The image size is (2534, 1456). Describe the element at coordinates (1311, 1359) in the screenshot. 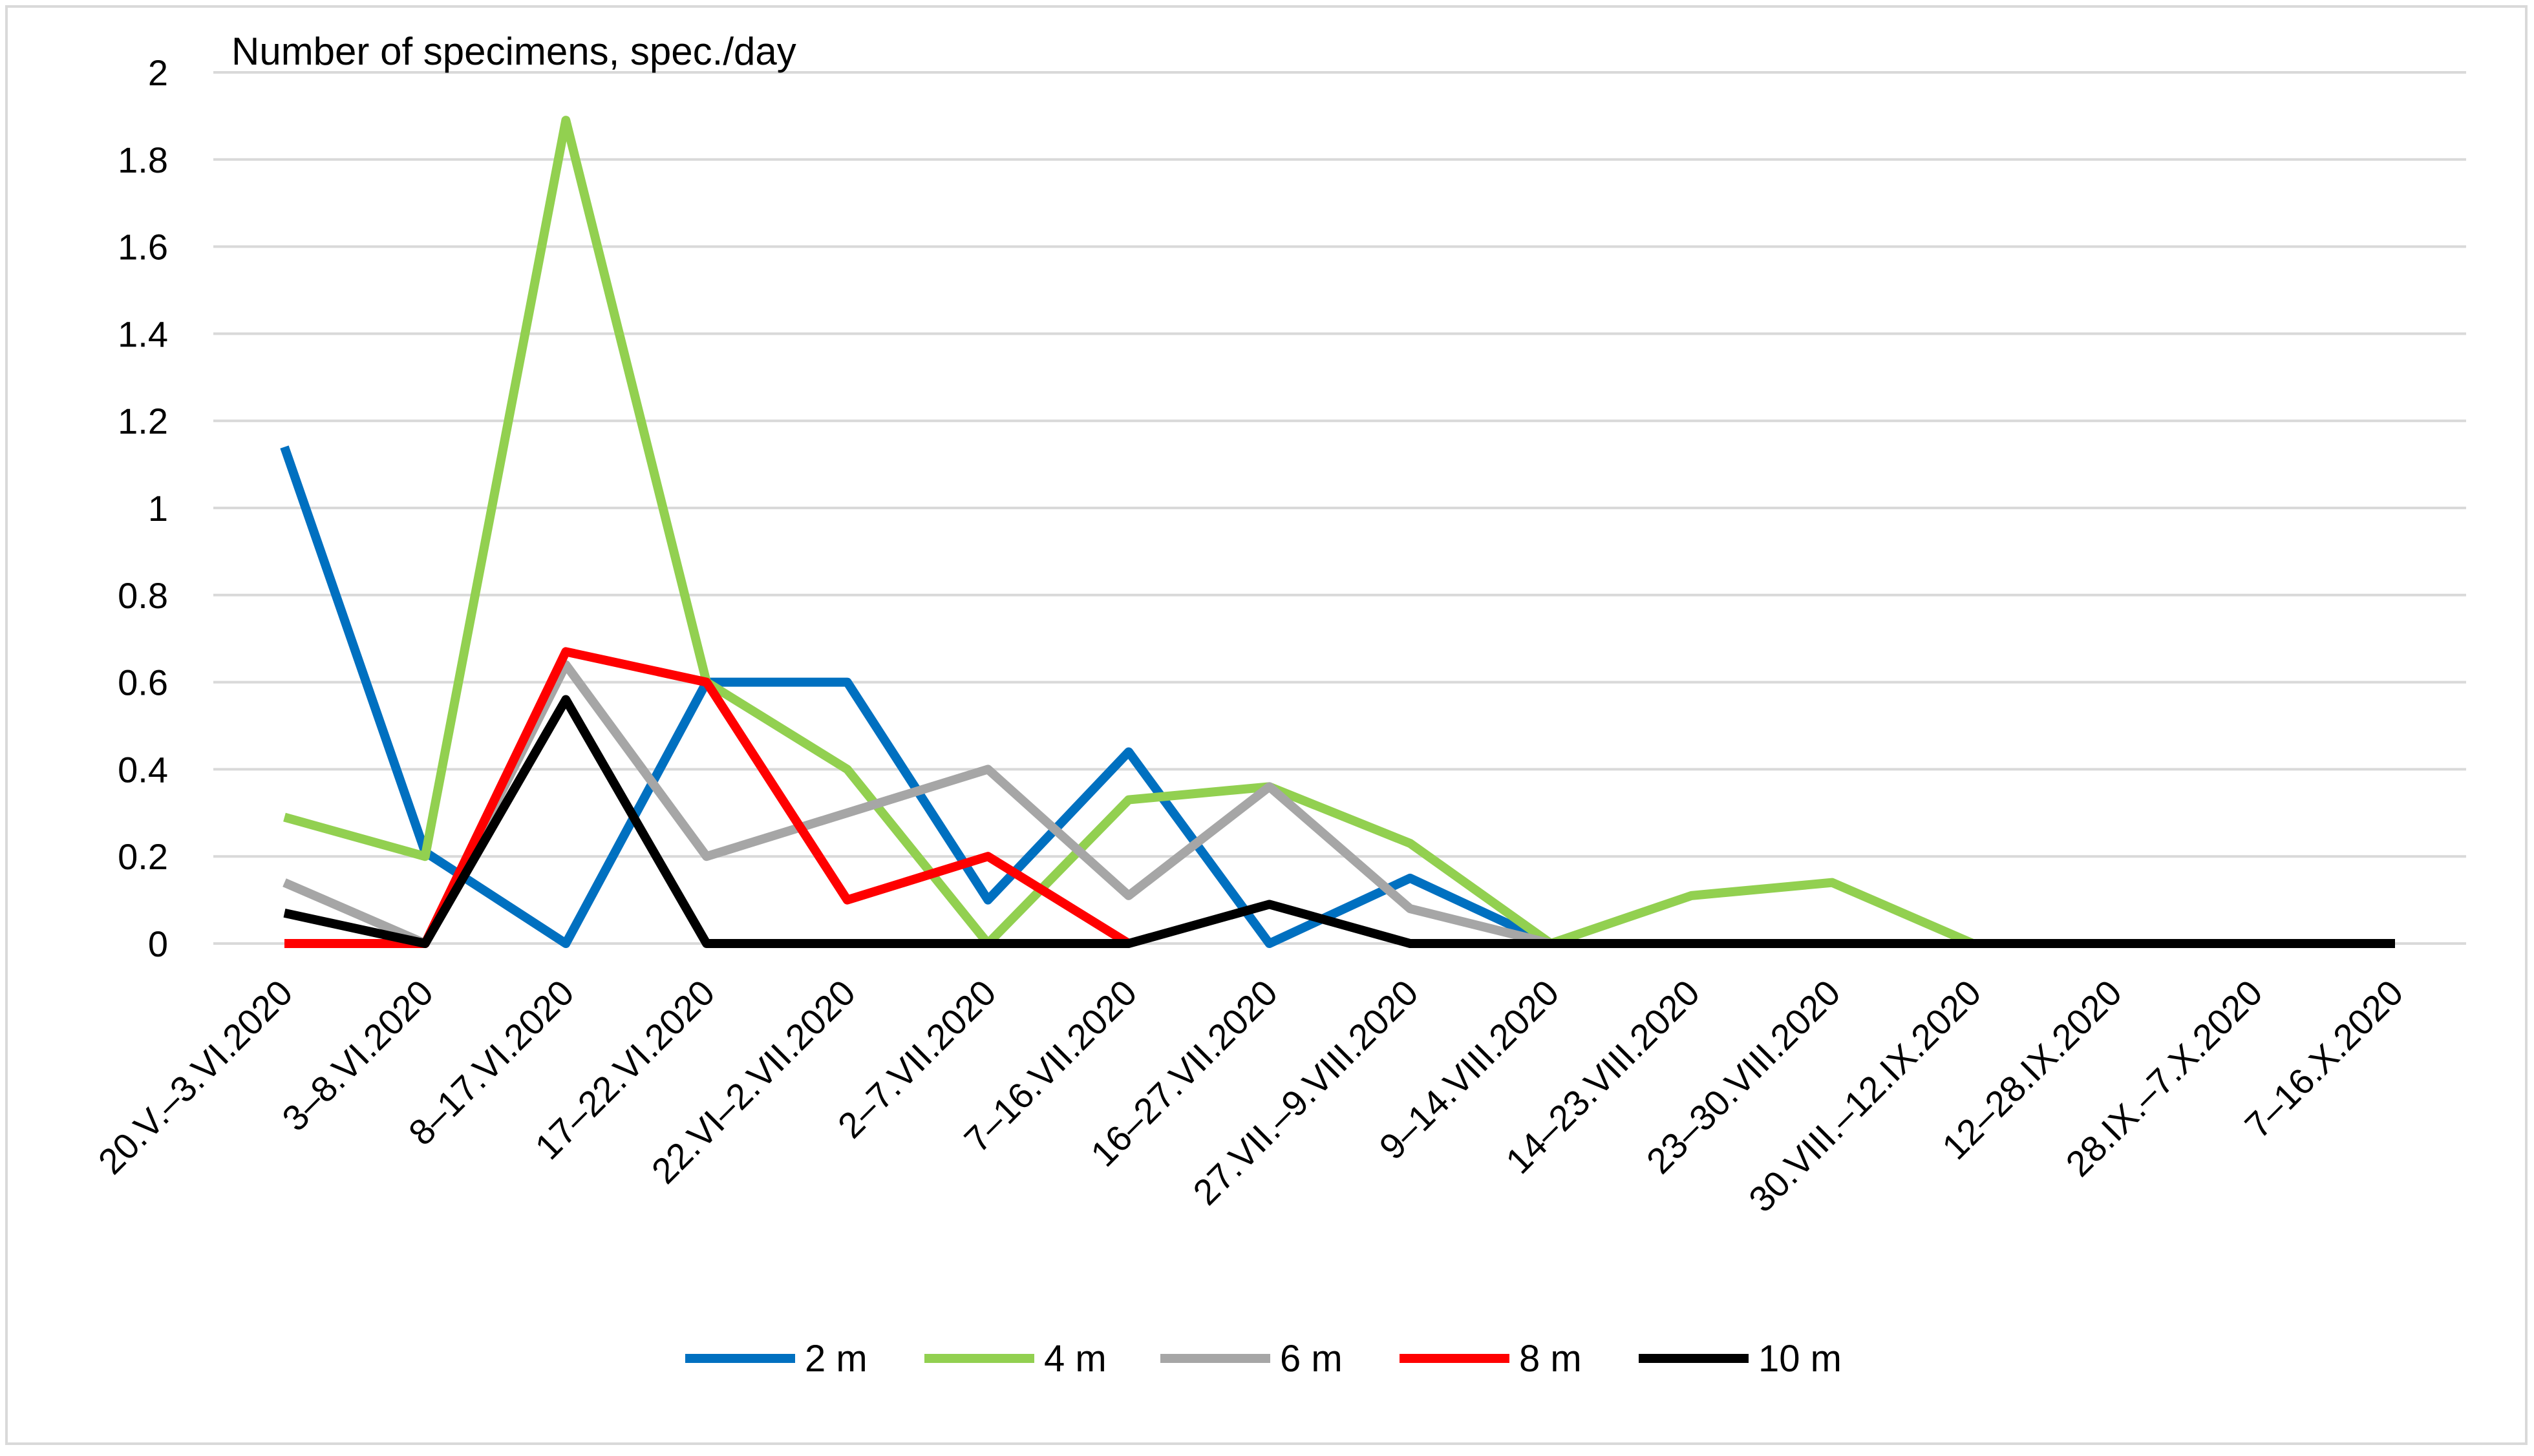

I see `legend-label: 6 m` at that location.